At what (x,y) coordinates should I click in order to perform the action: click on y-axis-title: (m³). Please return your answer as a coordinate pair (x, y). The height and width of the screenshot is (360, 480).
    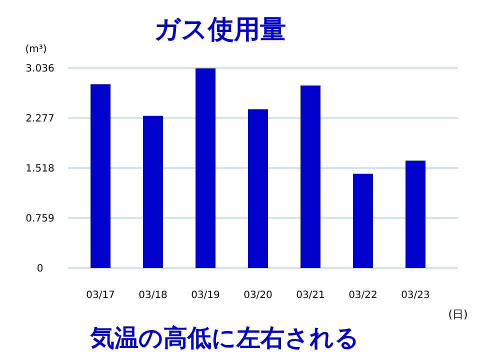
    Looking at the image, I should click on (36, 49).